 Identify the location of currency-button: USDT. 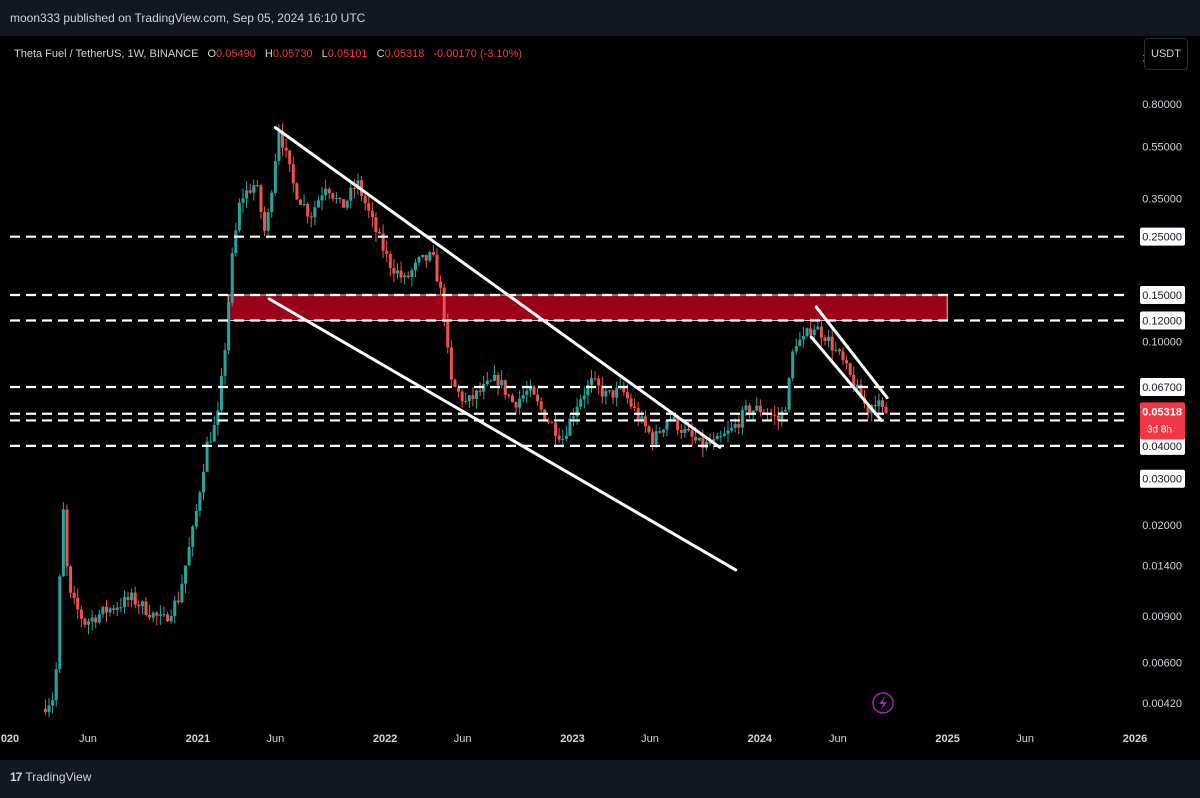
(1166, 54).